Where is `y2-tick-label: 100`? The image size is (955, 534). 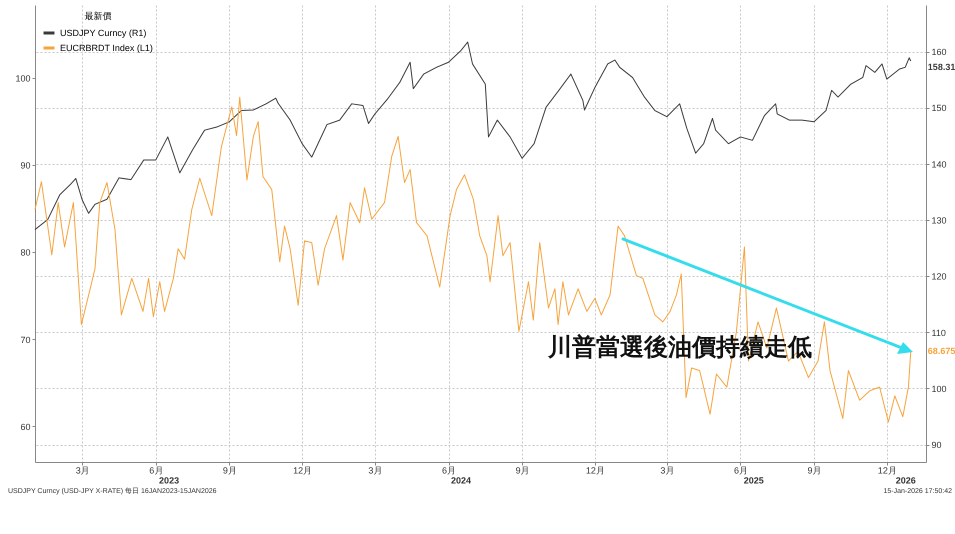
y2-tick-label: 100 is located at coordinates (939, 389).